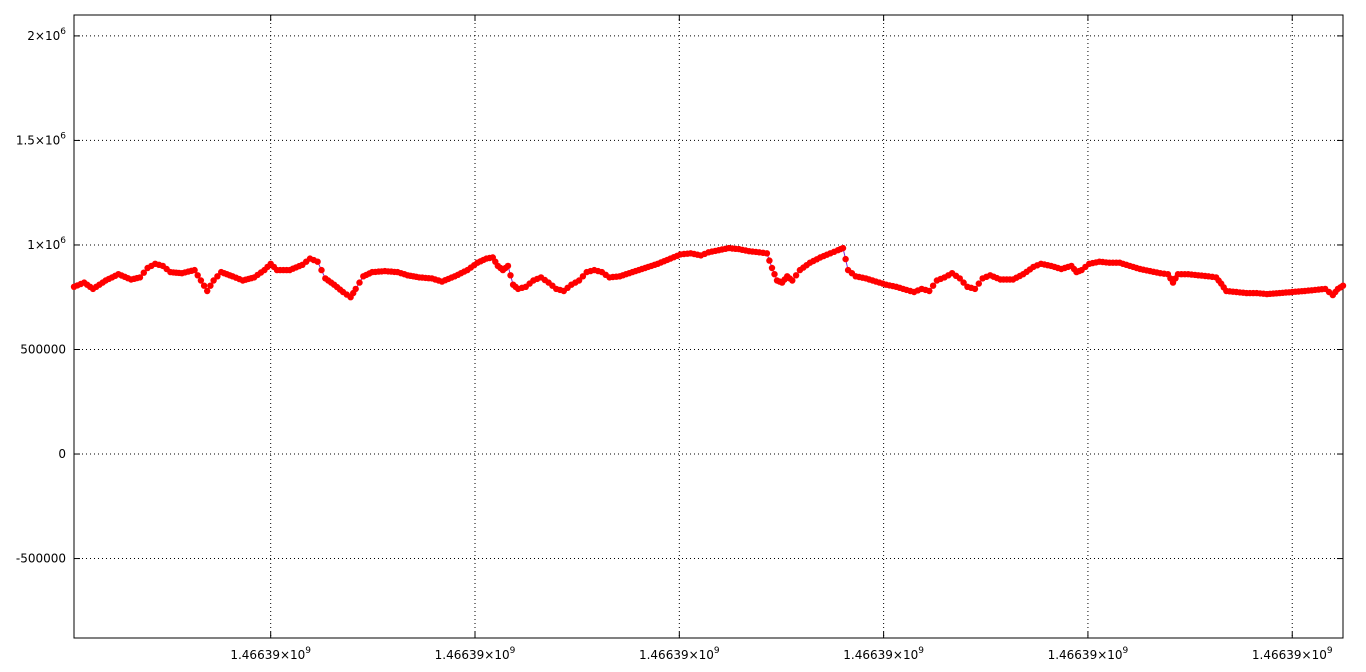 This screenshot has height=672, width=1366. Describe the element at coordinates (62, 454) in the screenshot. I see `y-tick-label: 0` at that location.